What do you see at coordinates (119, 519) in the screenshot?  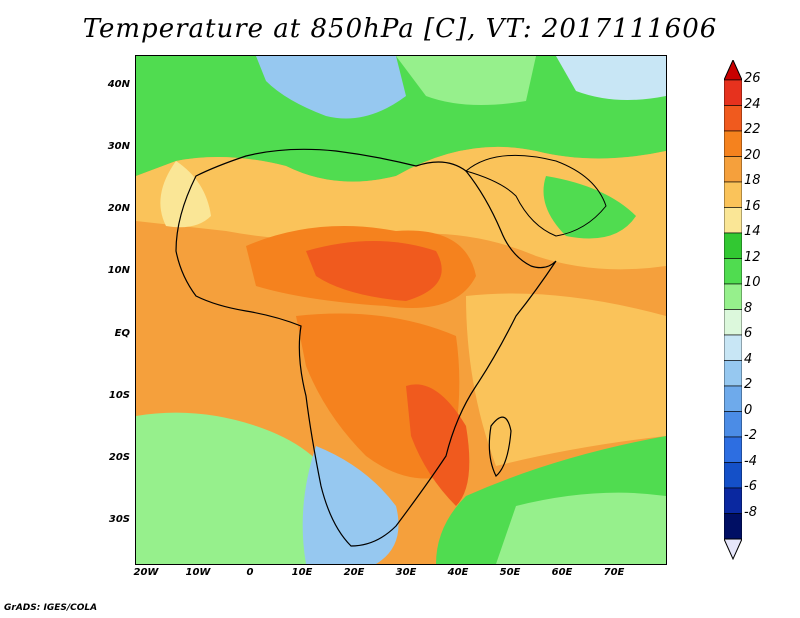 I see `lat-label: 30S` at bounding box center [119, 519].